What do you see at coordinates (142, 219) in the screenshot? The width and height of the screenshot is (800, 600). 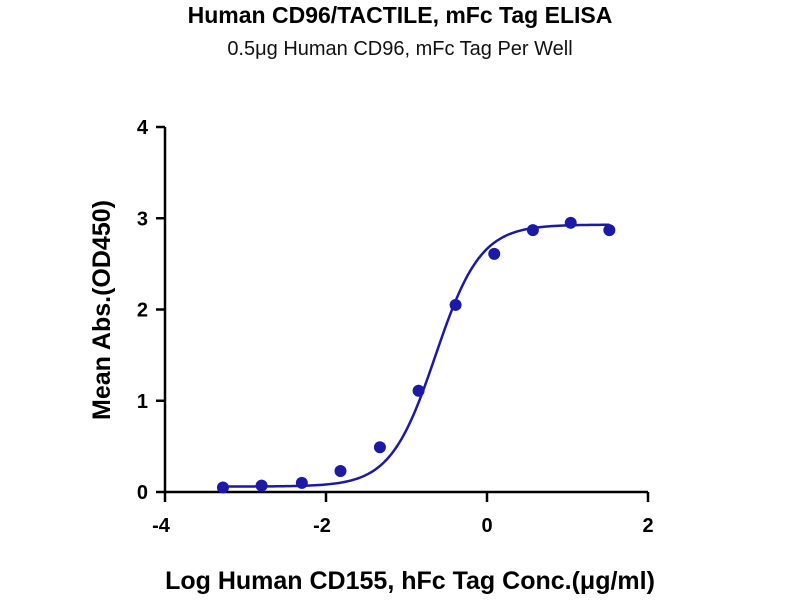 I see `y-tick-label: 3` at bounding box center [142, 219].